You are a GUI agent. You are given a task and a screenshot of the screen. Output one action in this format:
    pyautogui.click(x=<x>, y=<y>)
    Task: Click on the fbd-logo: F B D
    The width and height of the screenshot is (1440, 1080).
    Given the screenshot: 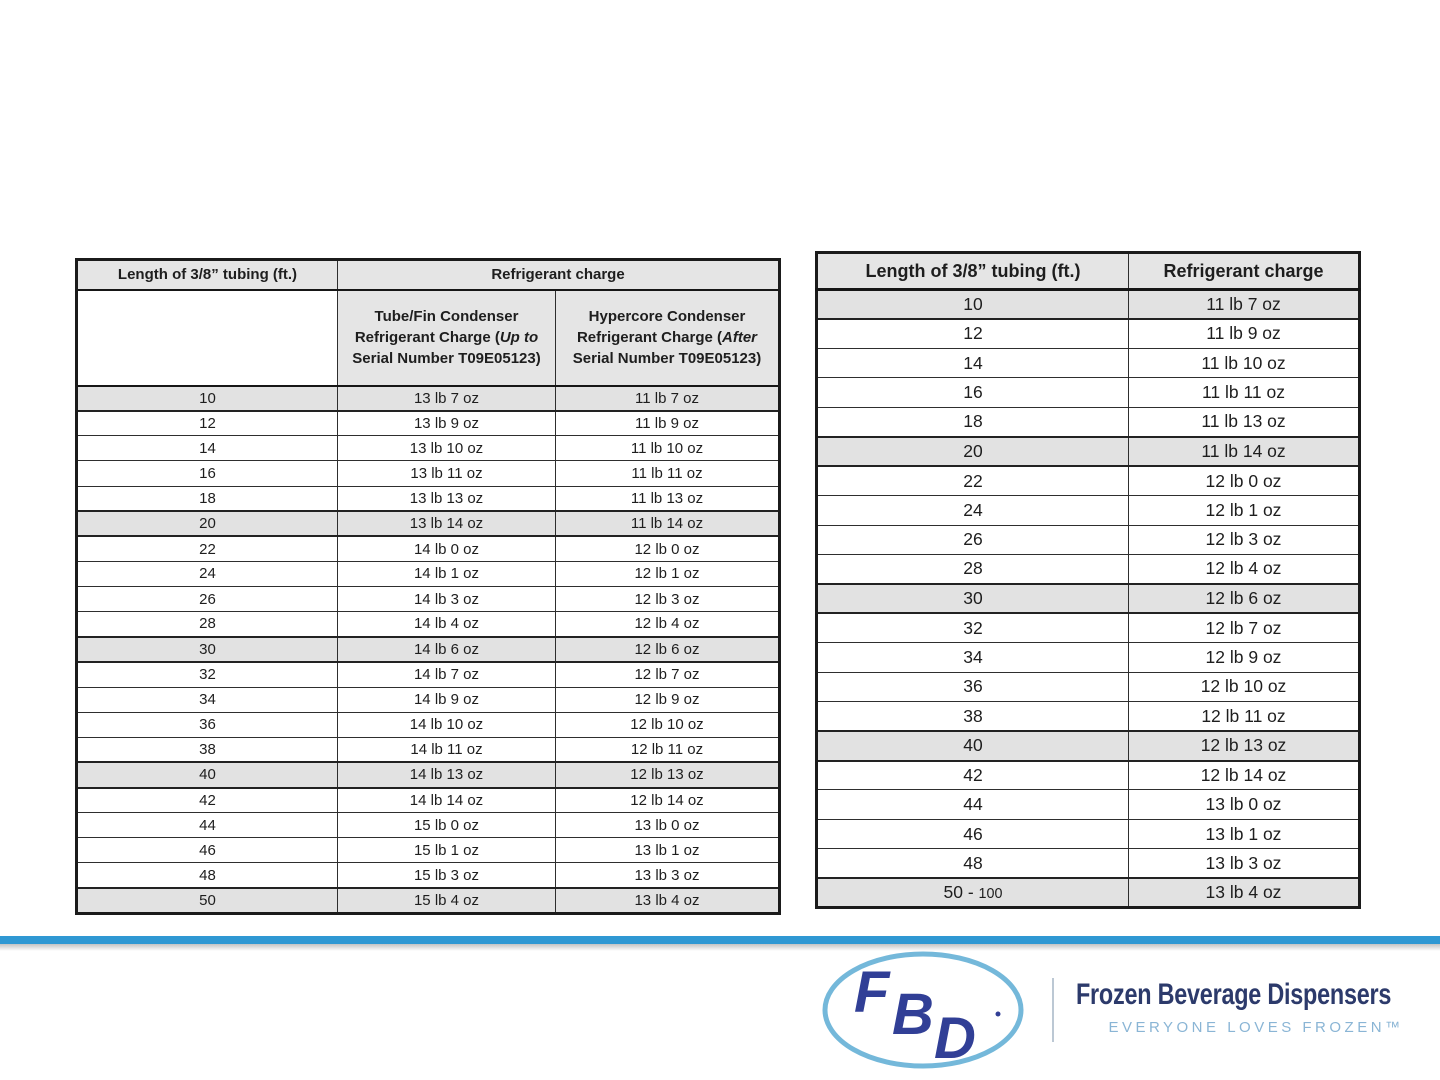 What is the action you would take?
    pyautogui.click(x=923, y=1011)
    